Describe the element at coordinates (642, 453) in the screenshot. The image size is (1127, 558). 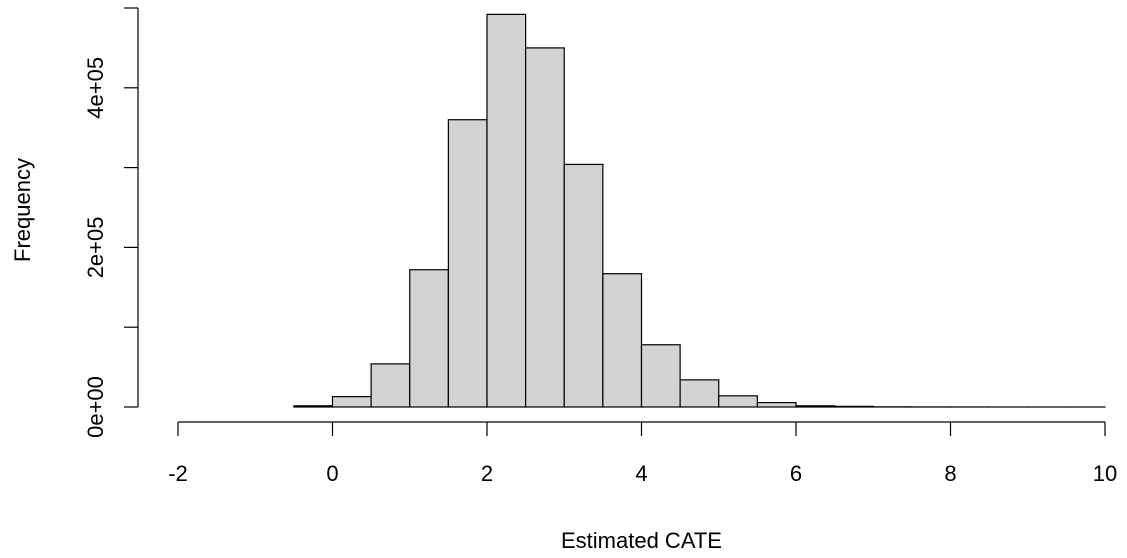
I see `x-axis: -2 0 2 4 6 8 10` at that location.